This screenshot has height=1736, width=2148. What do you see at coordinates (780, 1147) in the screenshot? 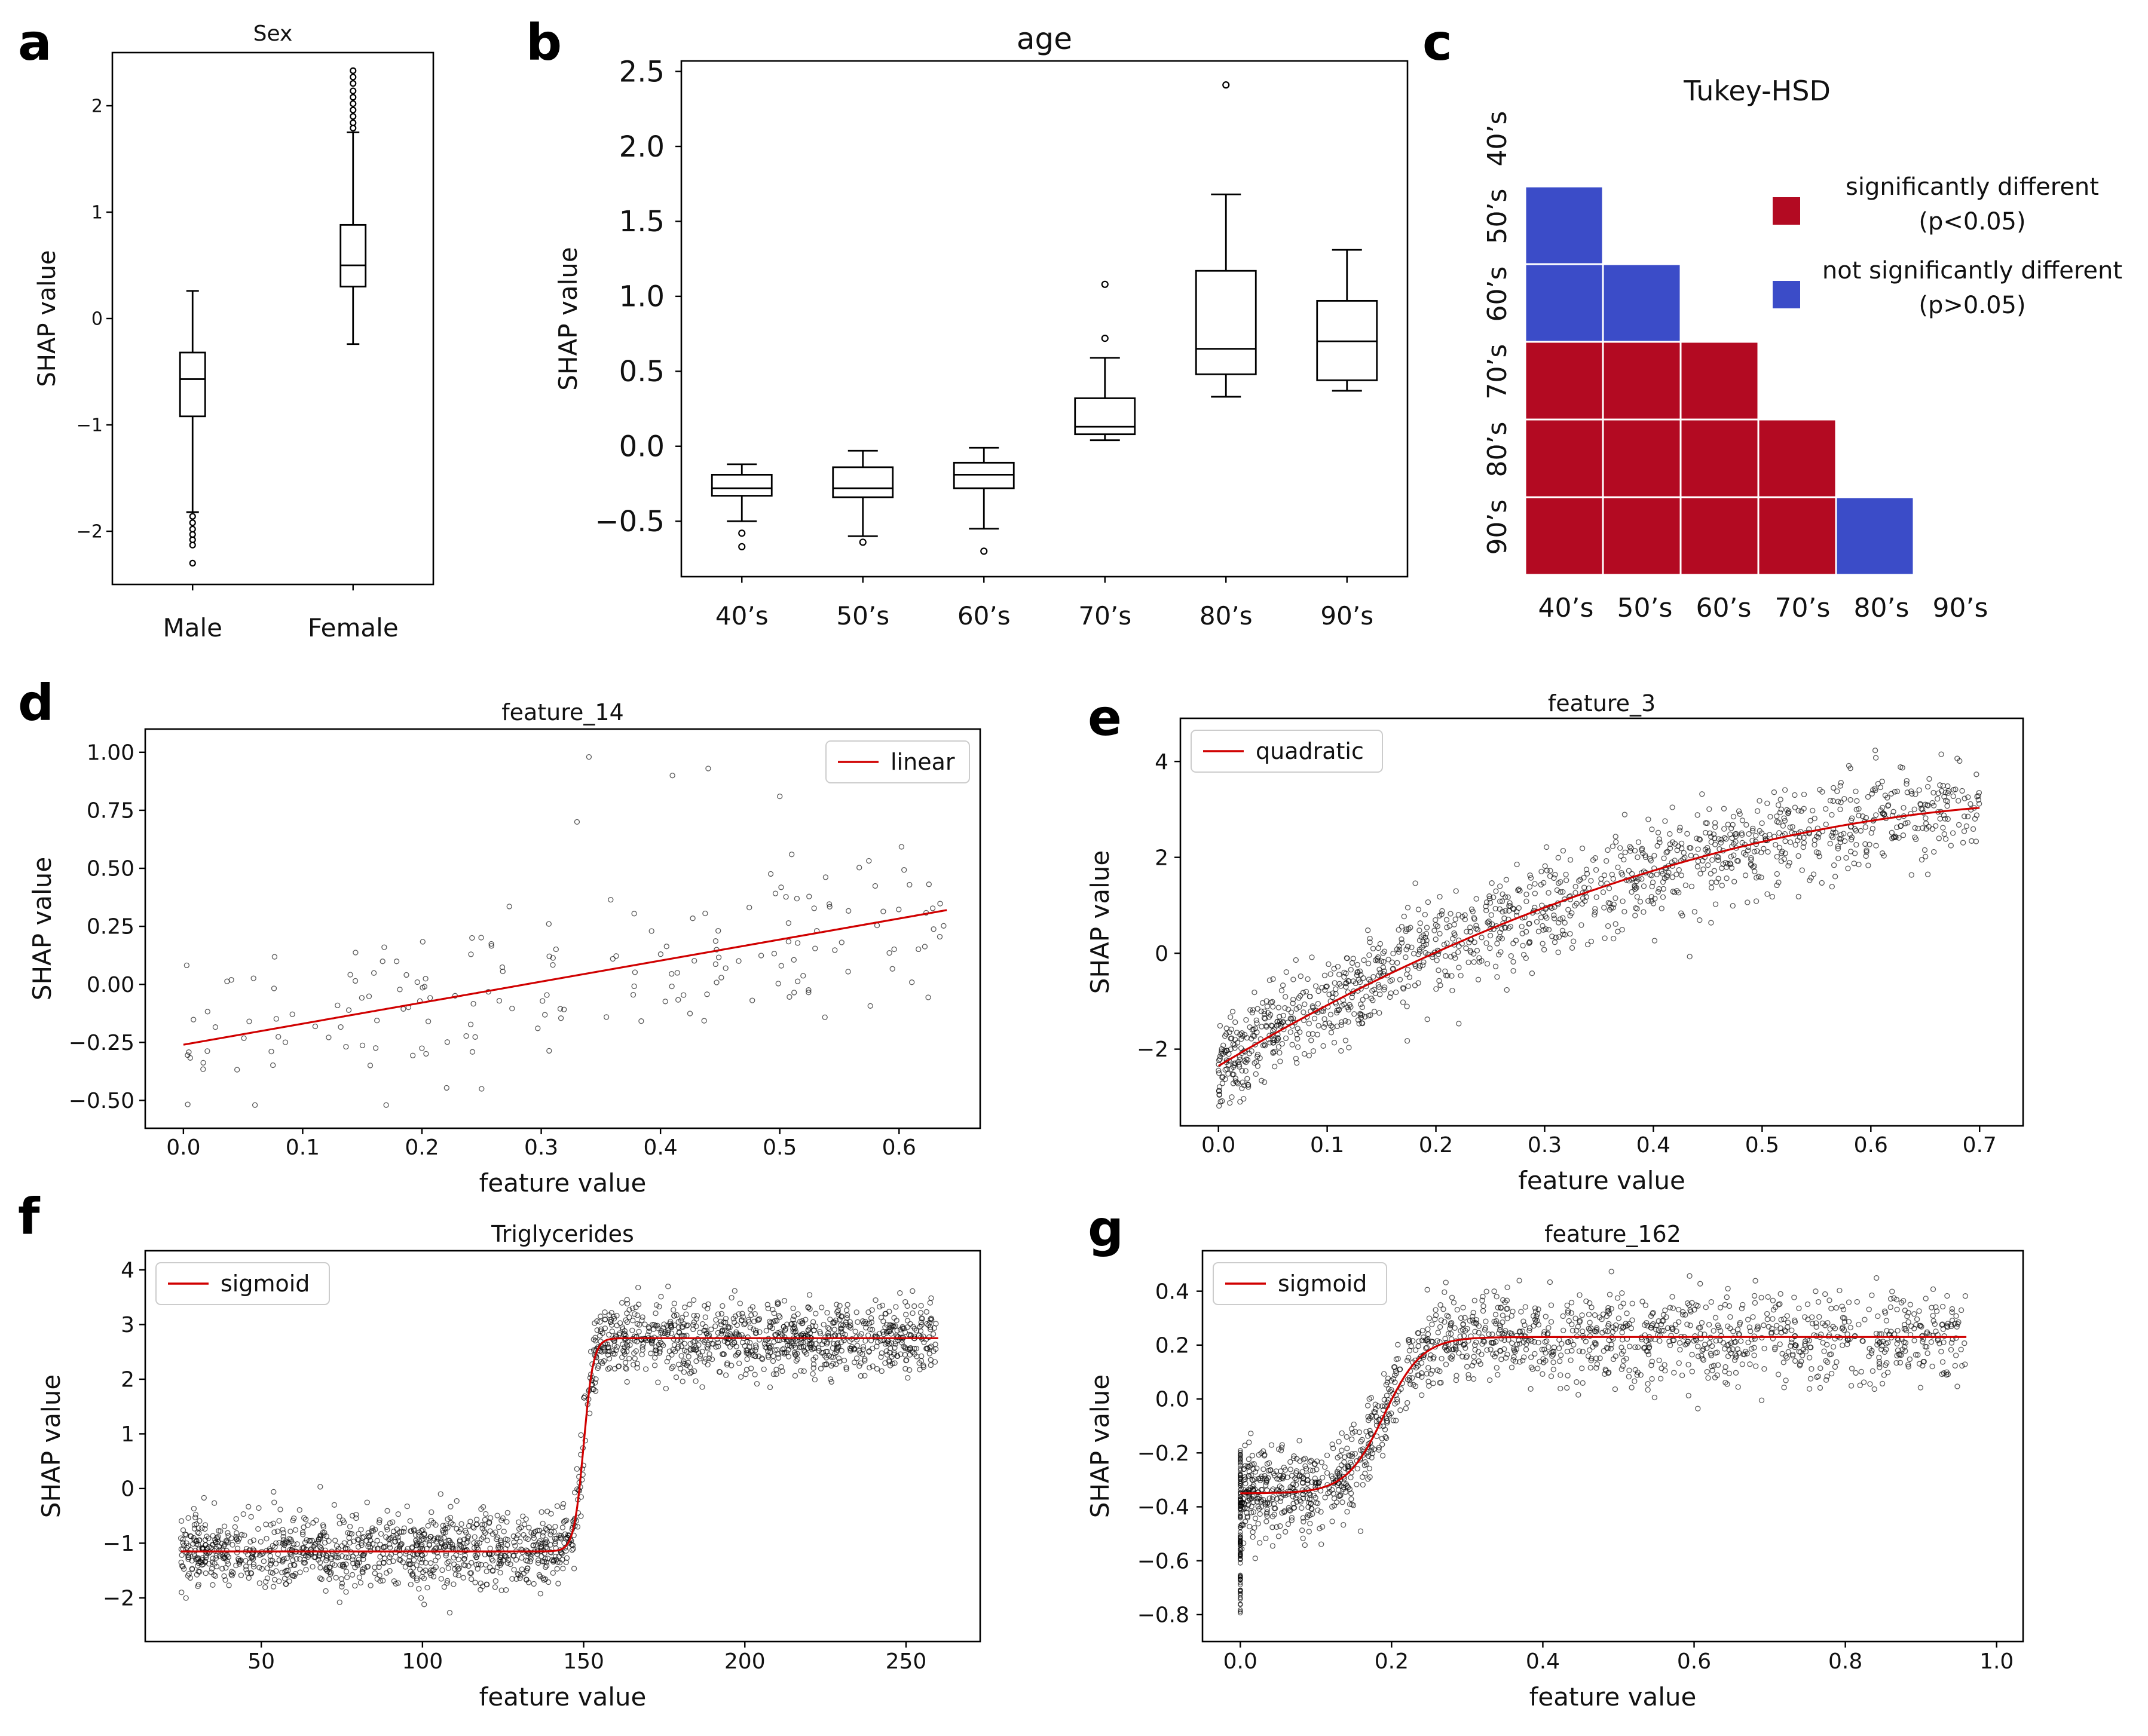
I see `d-xtick-label: 0.5` at bounding box center [780, 1147].